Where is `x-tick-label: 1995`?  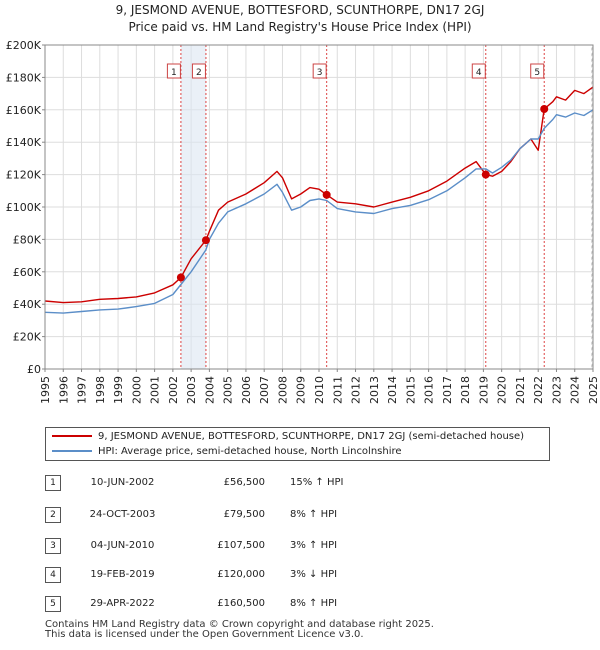
x-tick-label: 1995 is located at coordinates (45, 390).